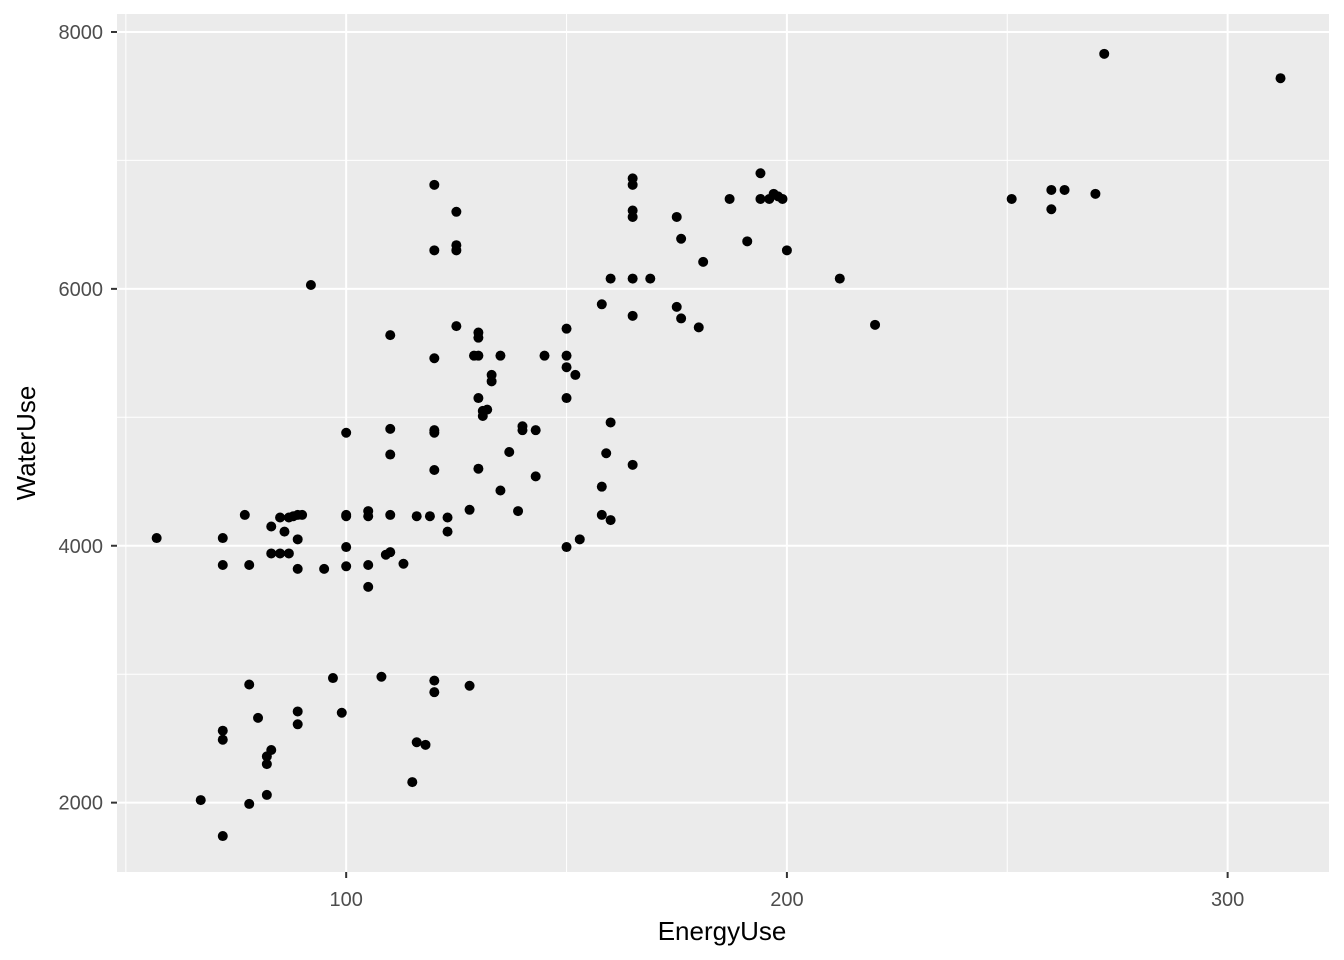 The height and width of the screenshot is (960, 1344). What do you see at coordinates (26, 443) in the screenshot?
I see `y-axis-title: WaterUse` at bounding box center [26, 443].